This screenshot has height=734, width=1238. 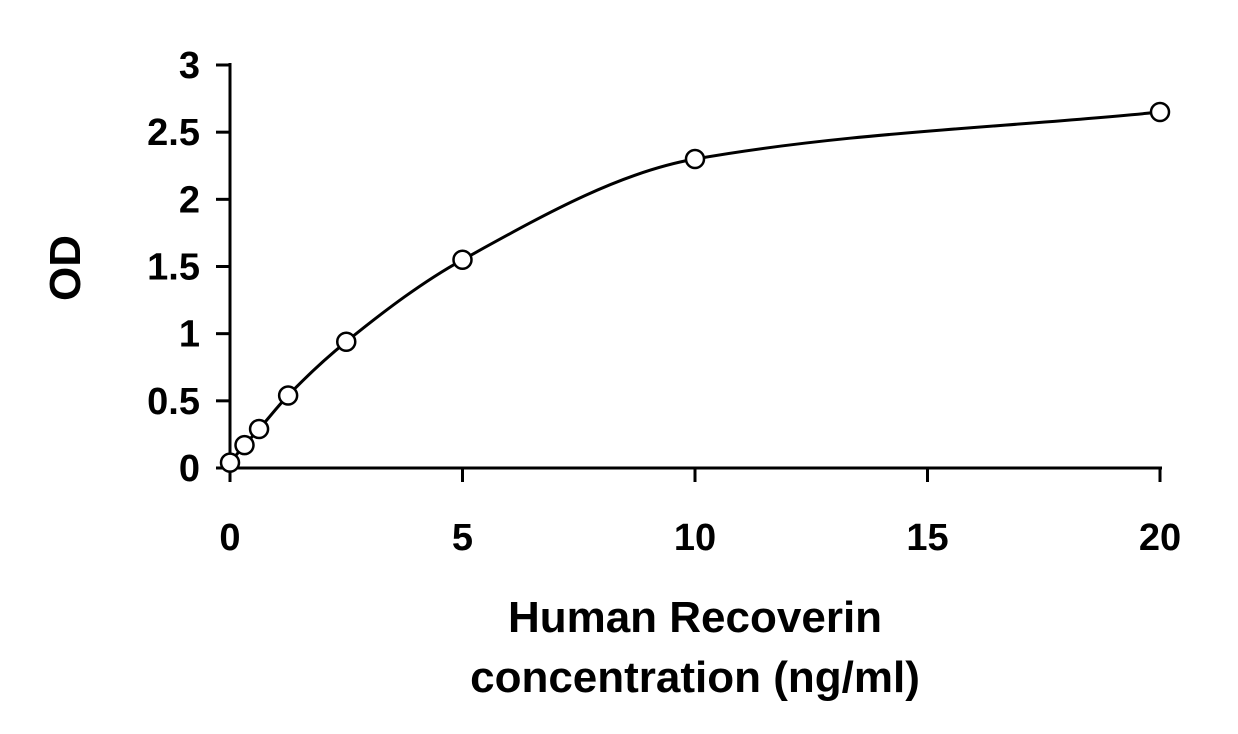 What do you see at coordinates (462, 538) in the screenshot?
I see `x-tick-label: 5` at bounding box center [462, 538].